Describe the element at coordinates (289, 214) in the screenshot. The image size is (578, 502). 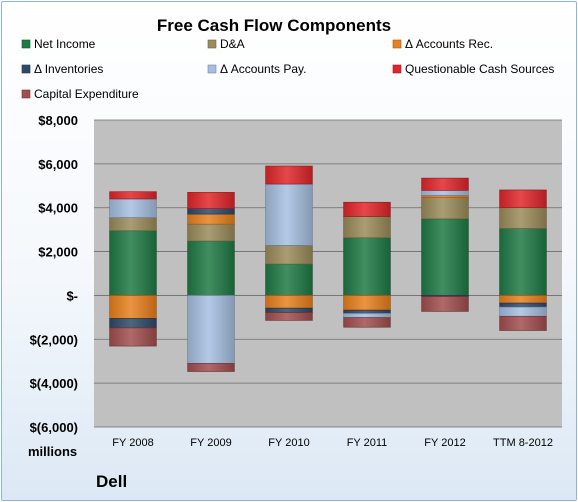
I see `bar-accounts-pay-fy-2010` at that location.